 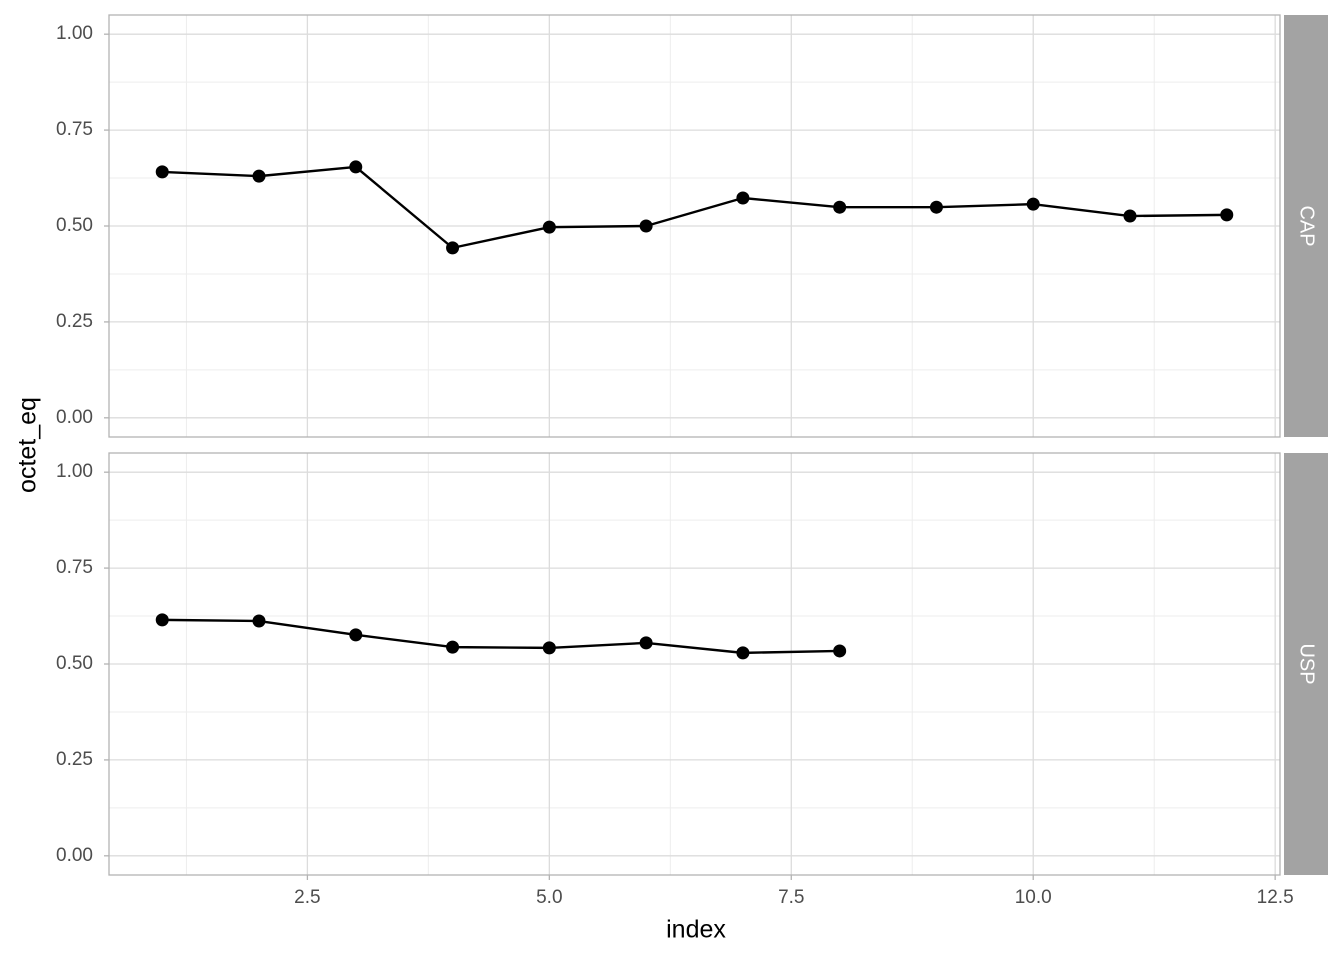 What do you see at coordinates (549, 897) in the screenshot?
I see `x-tick-label: 5.0` at bounding box center [549, 897].